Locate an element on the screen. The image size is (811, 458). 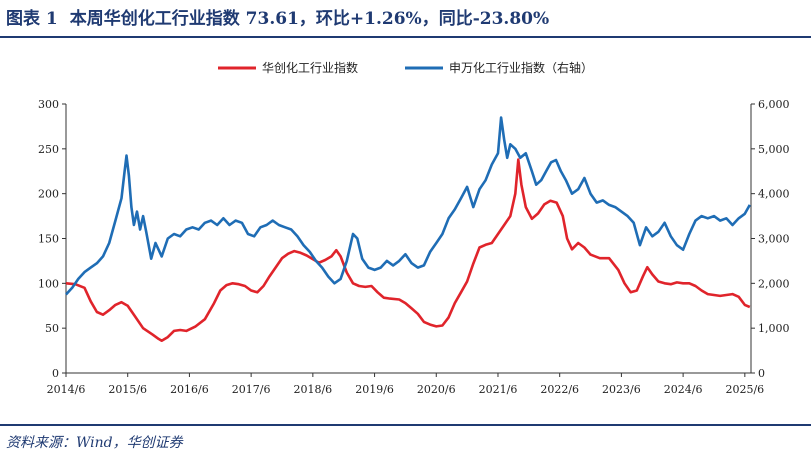
x-tick-label: 2021/6 is located at coordinates (498, 389).